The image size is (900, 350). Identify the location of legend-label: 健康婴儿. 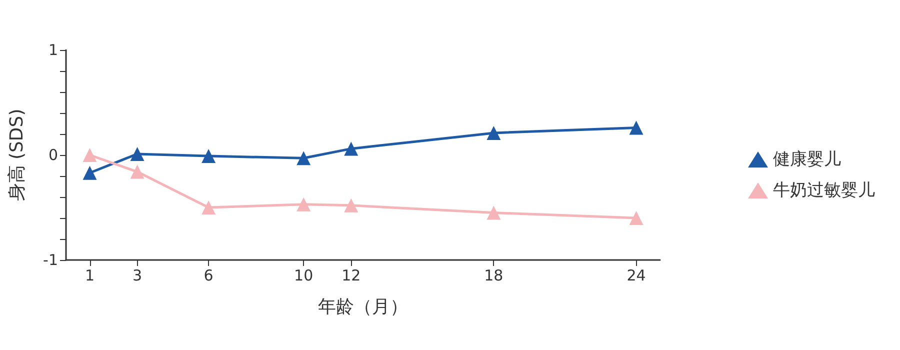
(807, 160).